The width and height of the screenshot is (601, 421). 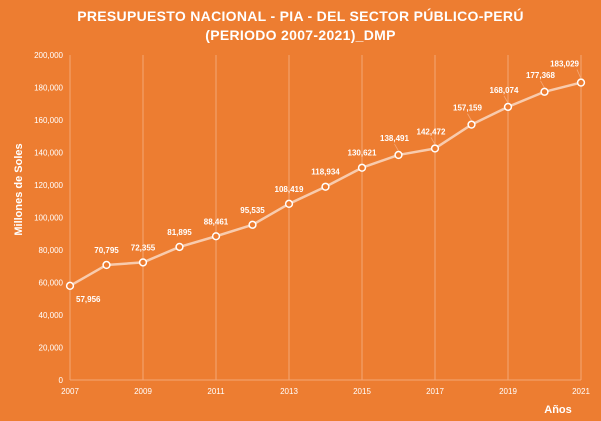 What do you see at coordinates (467, 108) in the screenshot?
I see `data-label: 157,159` at bounding box center [467, 108].